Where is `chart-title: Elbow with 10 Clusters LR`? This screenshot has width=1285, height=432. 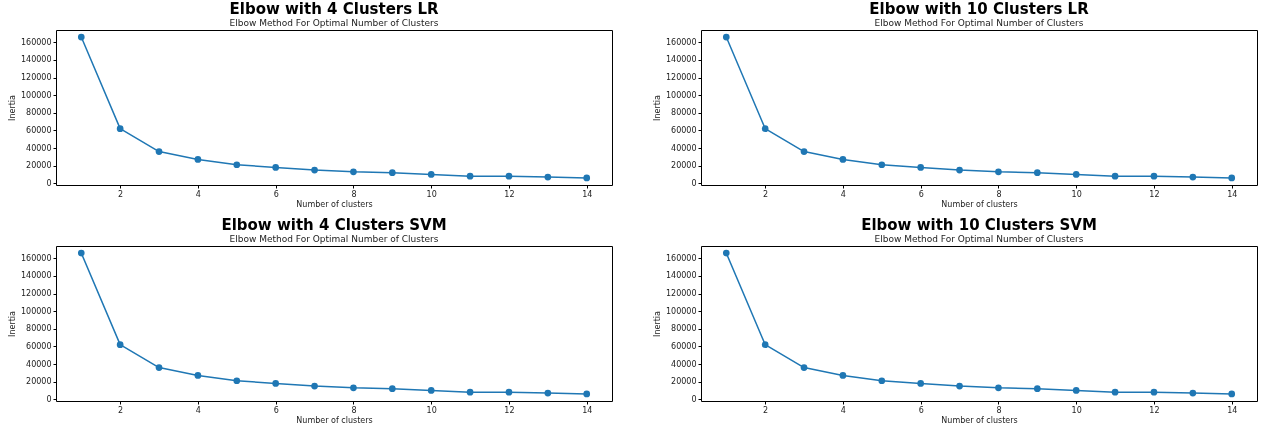 chart-title: Elbow with 10 Clusters LR is located at coordinates (979, 9).